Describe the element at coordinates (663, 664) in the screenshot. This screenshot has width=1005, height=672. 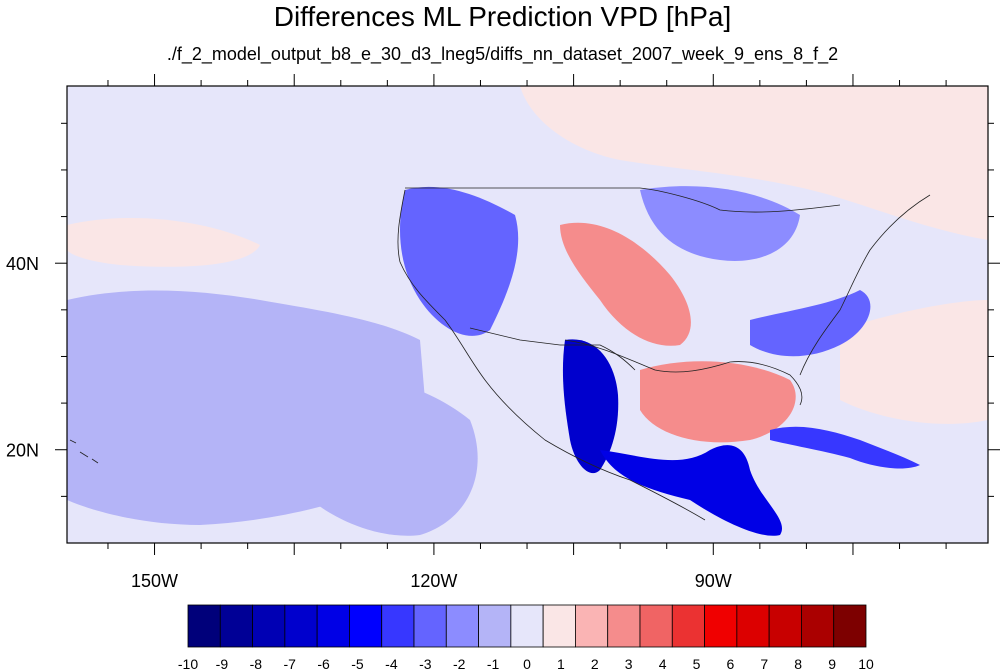
I see `colorbar-label: 4` at that location.